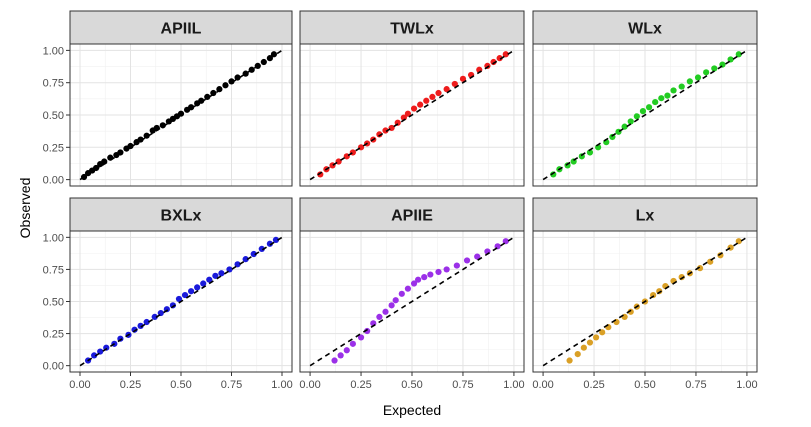 The width and height of the screenshot is (811, 427). Describe the element at coordinates (53, 238) in the screenshot. I see `y-tick-label: 1.00` at that location.